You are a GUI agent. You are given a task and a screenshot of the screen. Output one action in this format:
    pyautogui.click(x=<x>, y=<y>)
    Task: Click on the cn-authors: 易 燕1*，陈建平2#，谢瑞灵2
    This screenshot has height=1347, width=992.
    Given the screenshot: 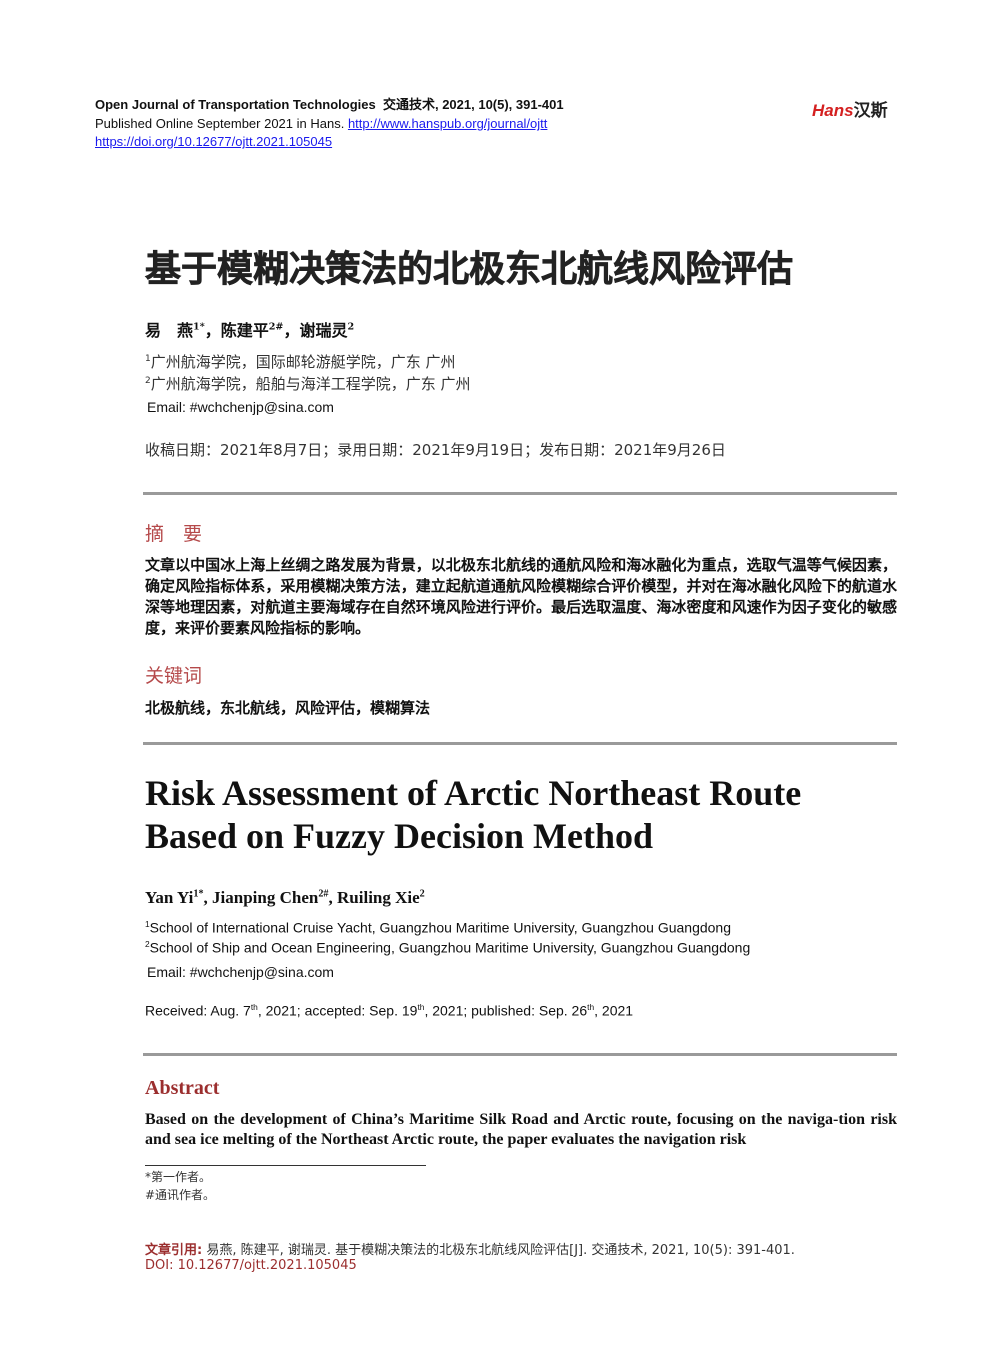 What is the action you would take?
    pyautogui.click(x=250, y=330)
    